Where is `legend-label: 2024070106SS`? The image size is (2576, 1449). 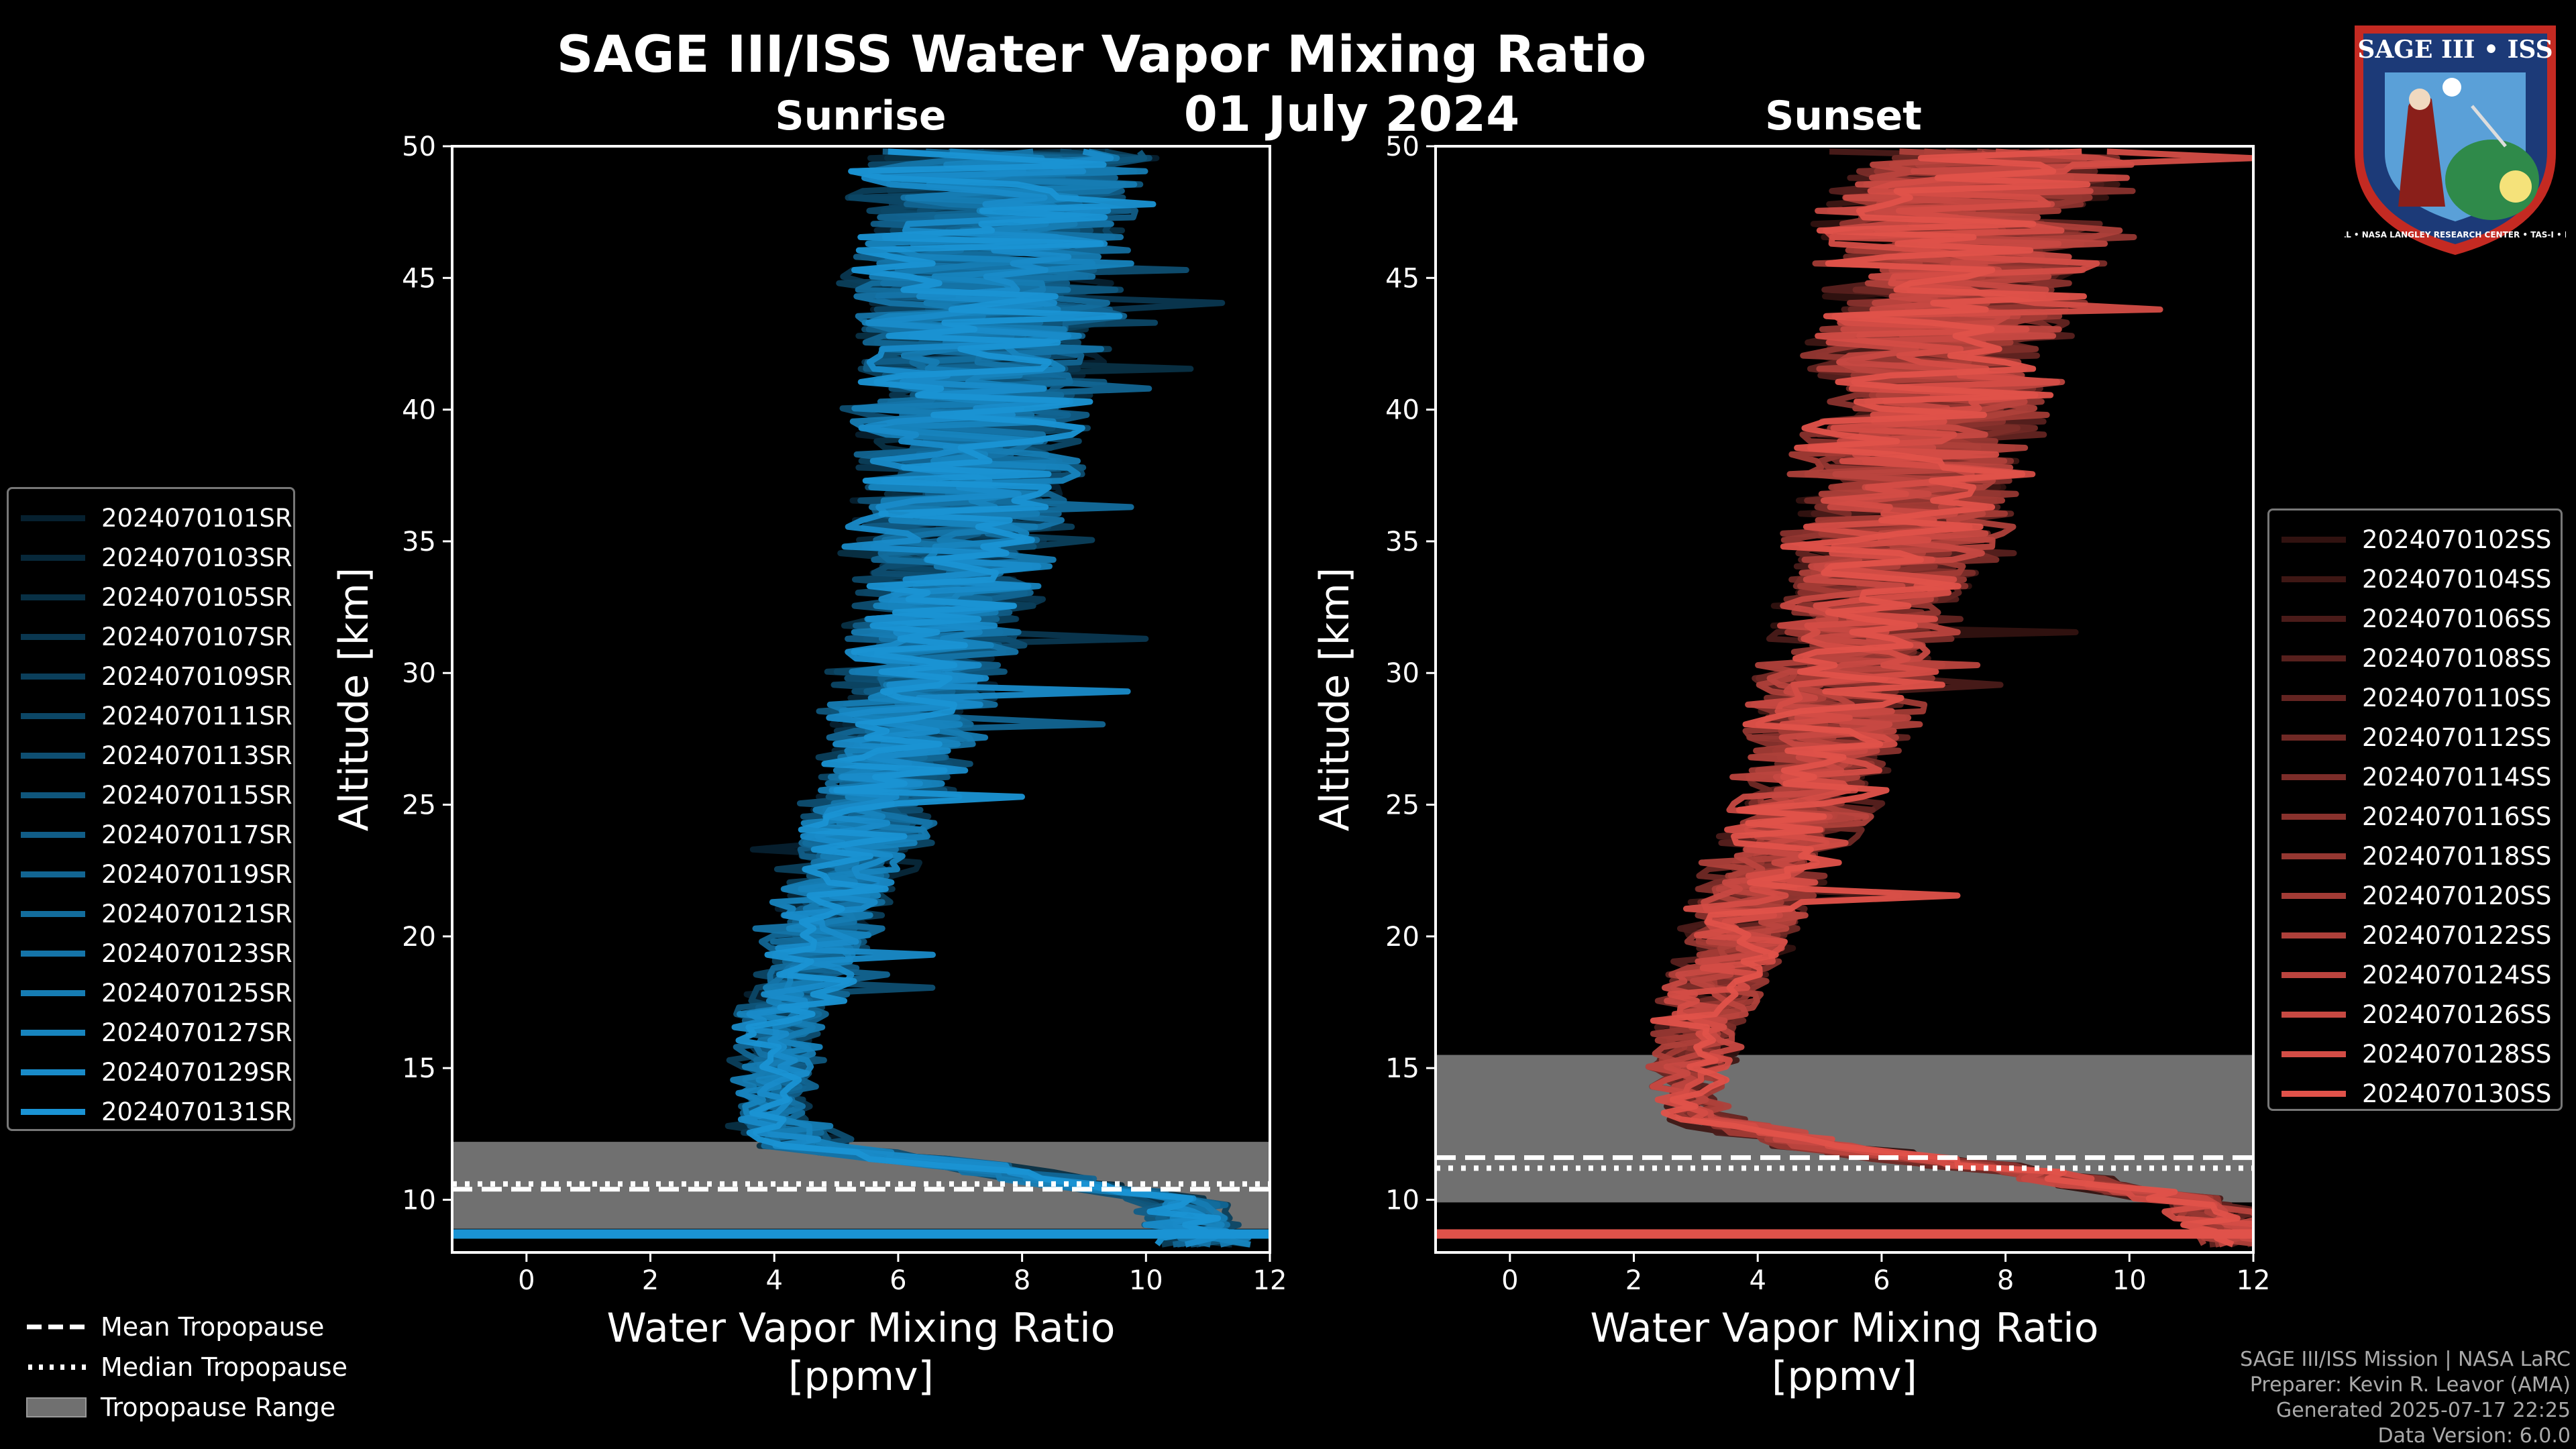 legend-label: 2024070106SS is located at coordinates (2457, 618).